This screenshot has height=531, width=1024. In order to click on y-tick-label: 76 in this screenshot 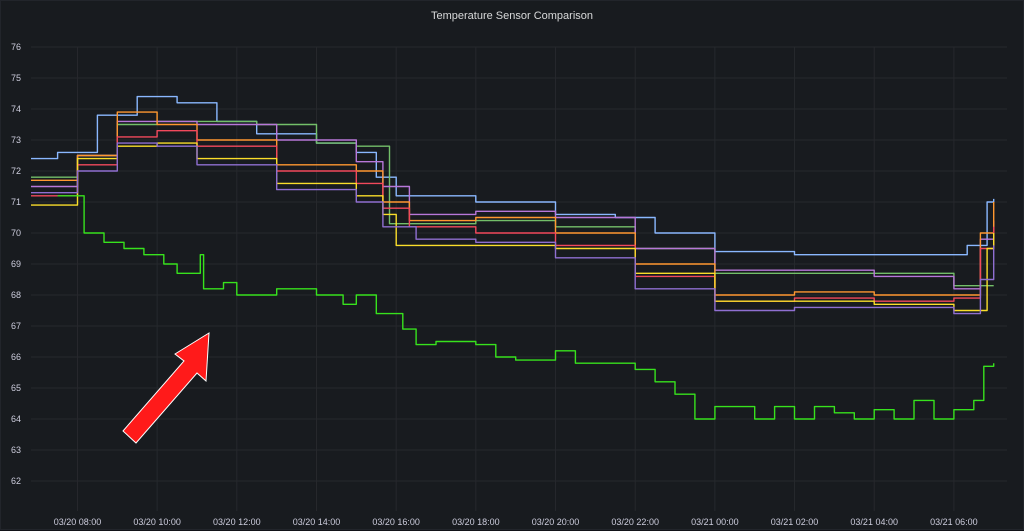, I will do `click(16, 47)`.